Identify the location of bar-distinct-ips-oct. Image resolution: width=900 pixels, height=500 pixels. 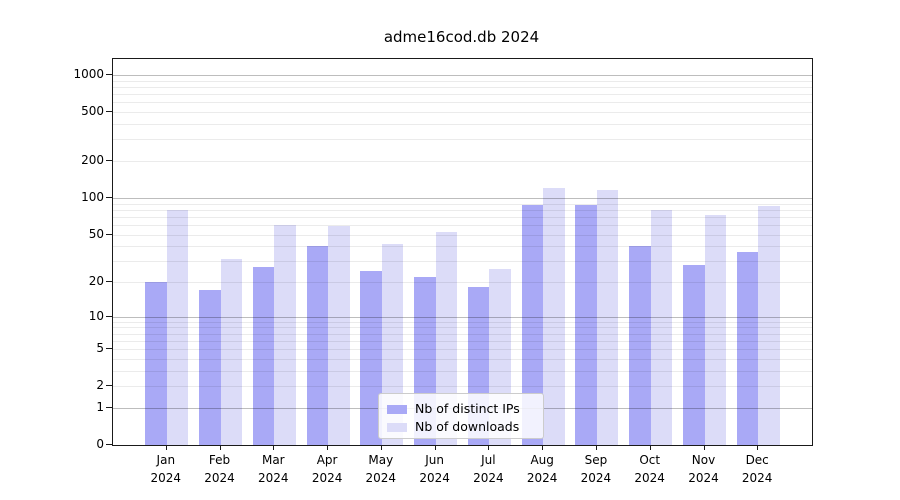
(640, 345).